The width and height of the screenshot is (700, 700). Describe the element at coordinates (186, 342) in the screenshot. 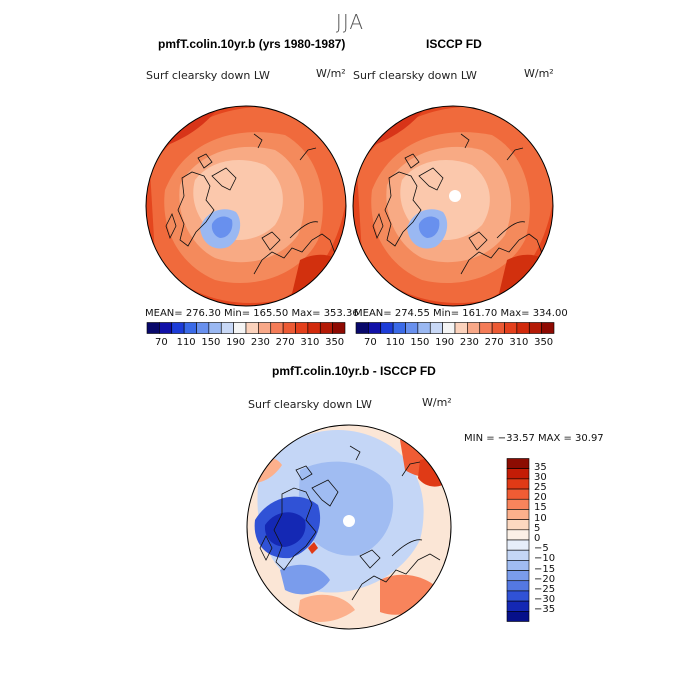

I see `model-colorbar-tick-label: 110` at that location.